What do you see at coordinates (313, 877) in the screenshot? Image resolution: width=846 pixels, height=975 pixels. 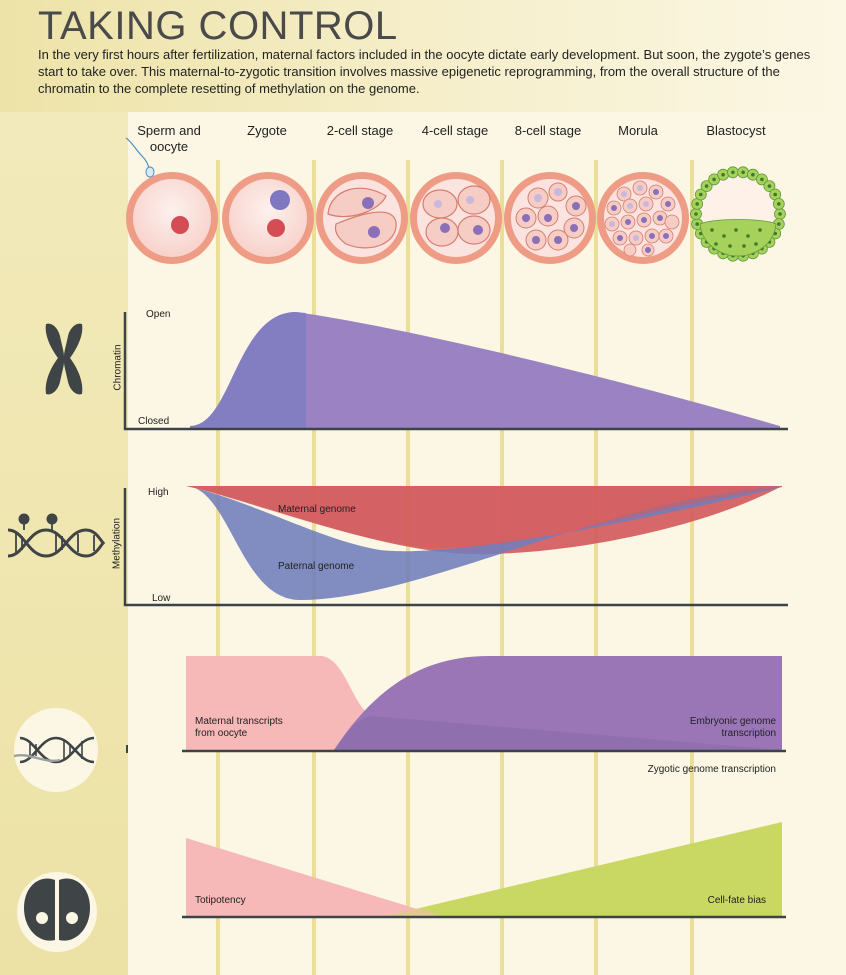 I see `totipotency-area` at bounding box center [313, 877].